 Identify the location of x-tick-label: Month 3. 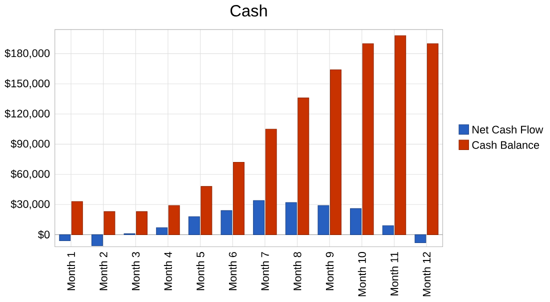
(136, 271).